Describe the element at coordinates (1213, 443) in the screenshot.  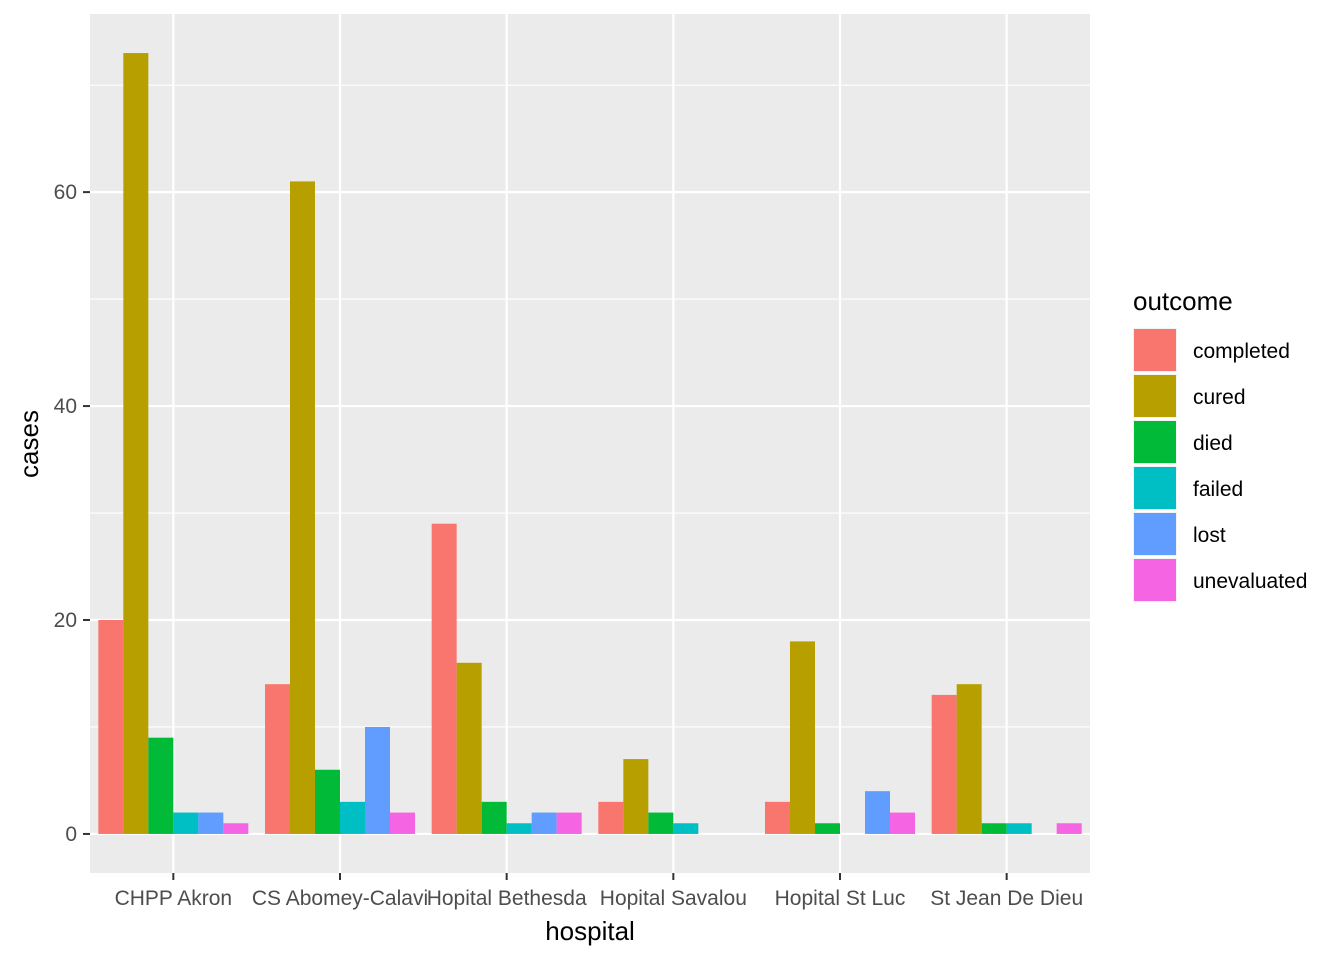
I see `legend-label-died: died` at that location.